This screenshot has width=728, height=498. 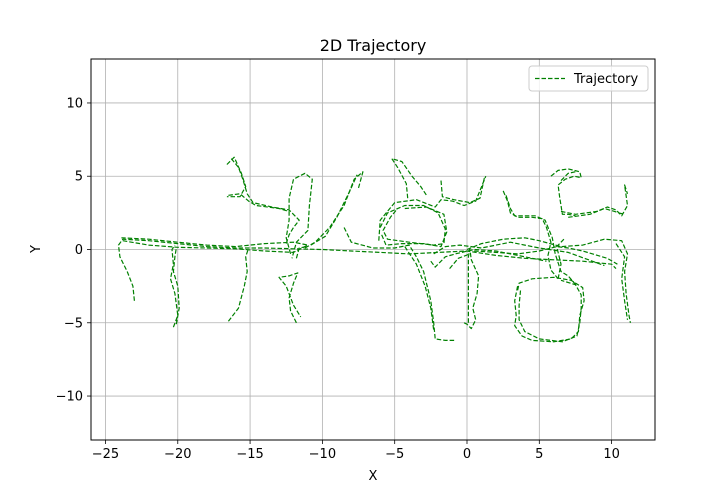 What do you see at coordinates (177, 454) in the screenshot?
I see `x-tick-label: −20` at bounding box center [177, 454].